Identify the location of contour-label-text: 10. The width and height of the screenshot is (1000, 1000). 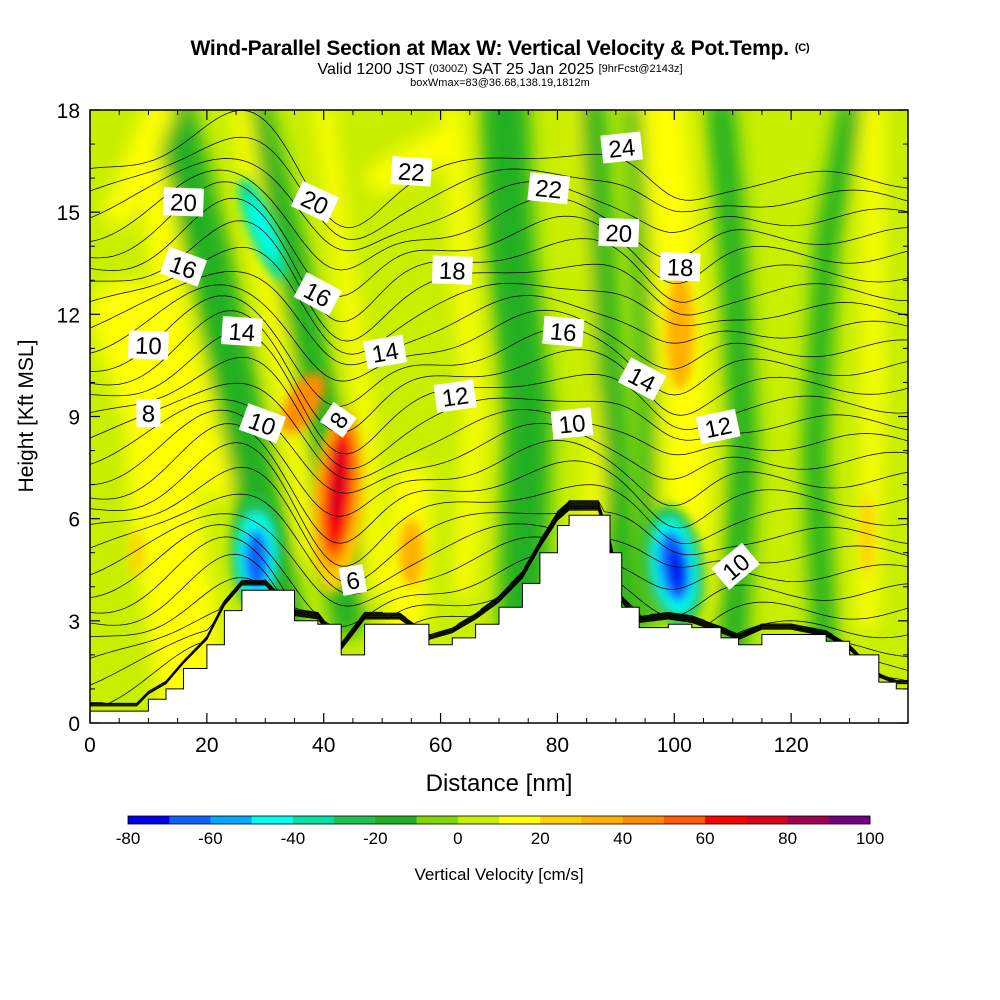
(149, 347).